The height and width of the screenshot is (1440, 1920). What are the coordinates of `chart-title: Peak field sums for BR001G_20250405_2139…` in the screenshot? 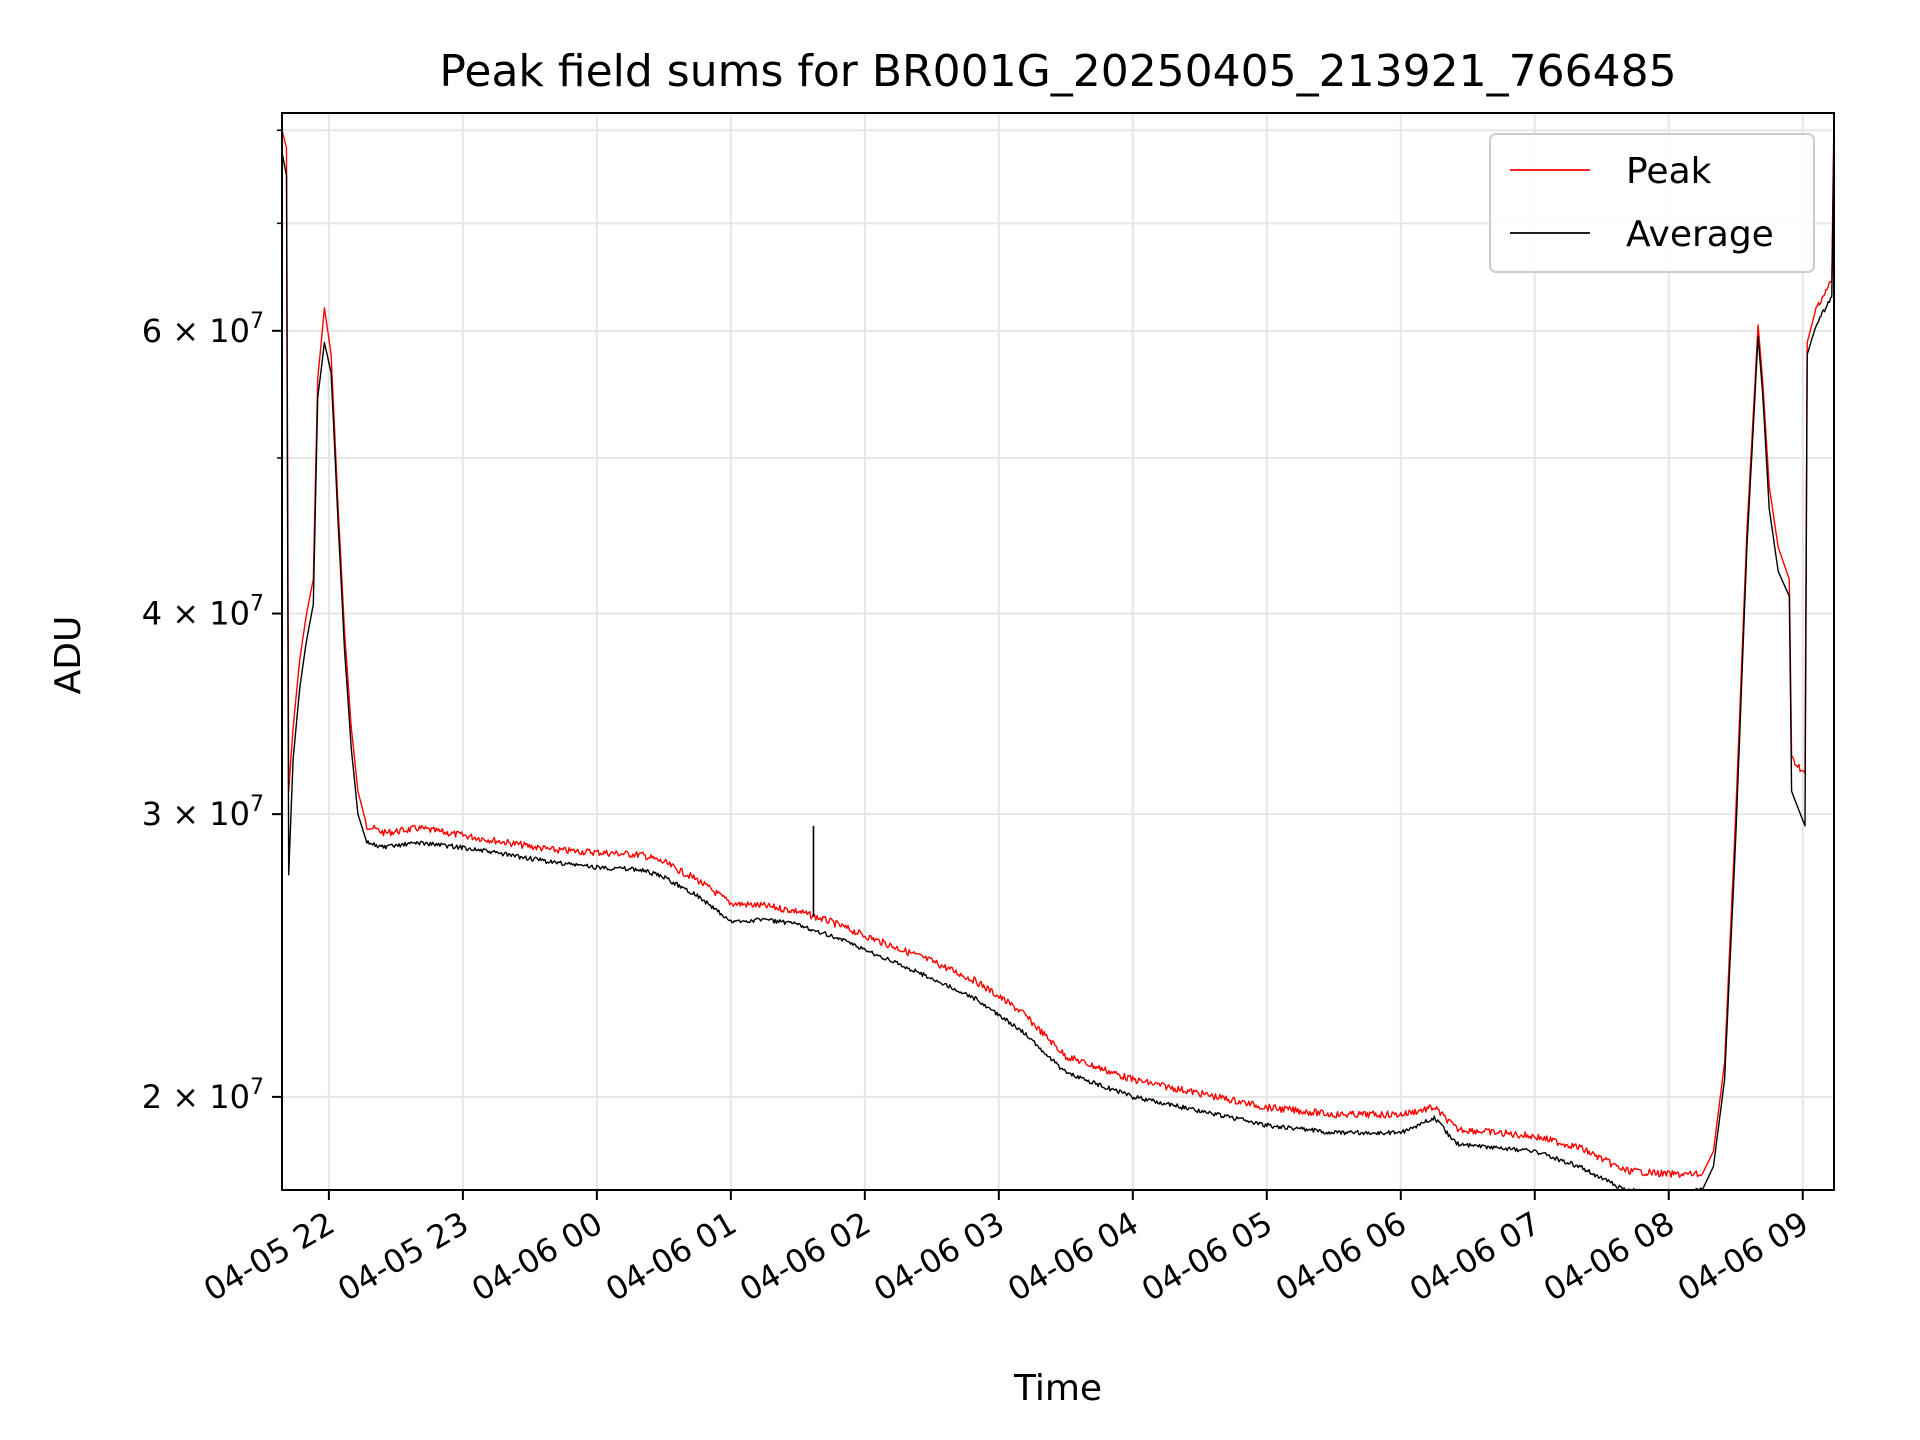 It's located at (1057, 71).